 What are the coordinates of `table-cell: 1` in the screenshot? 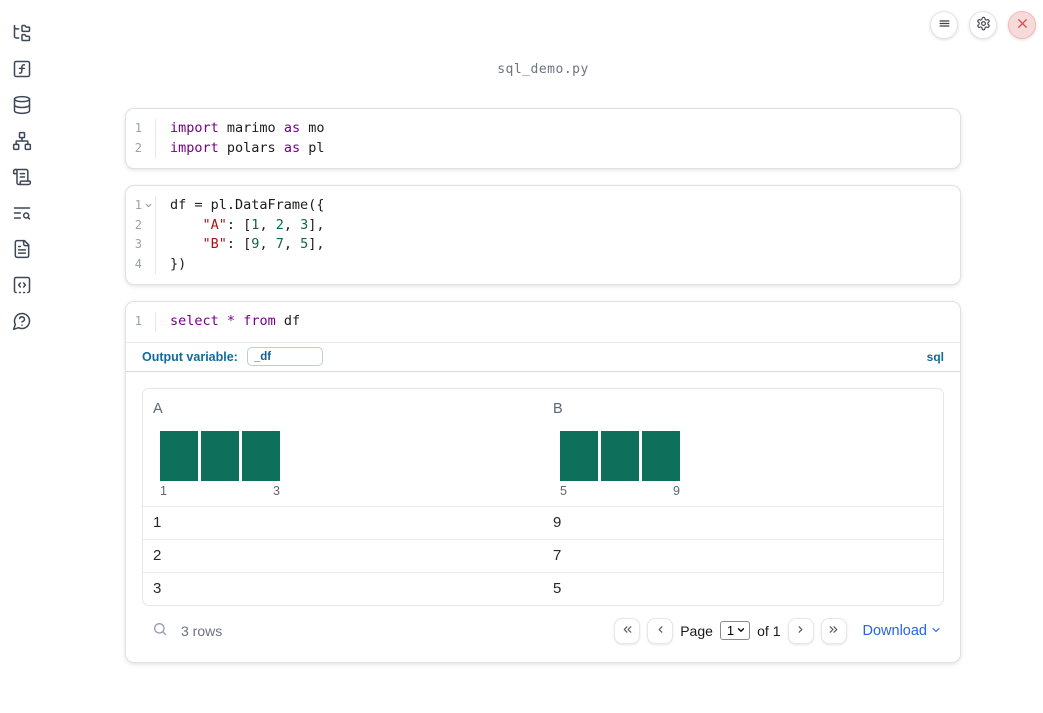 It's located at (157, 522).